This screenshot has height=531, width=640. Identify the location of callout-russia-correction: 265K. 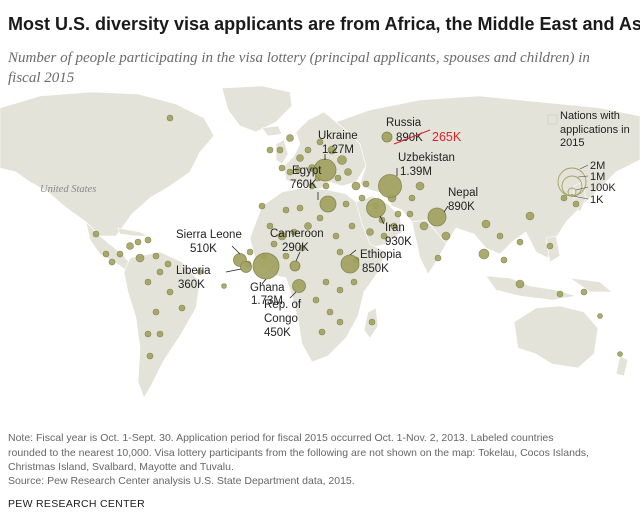
(447, 137).